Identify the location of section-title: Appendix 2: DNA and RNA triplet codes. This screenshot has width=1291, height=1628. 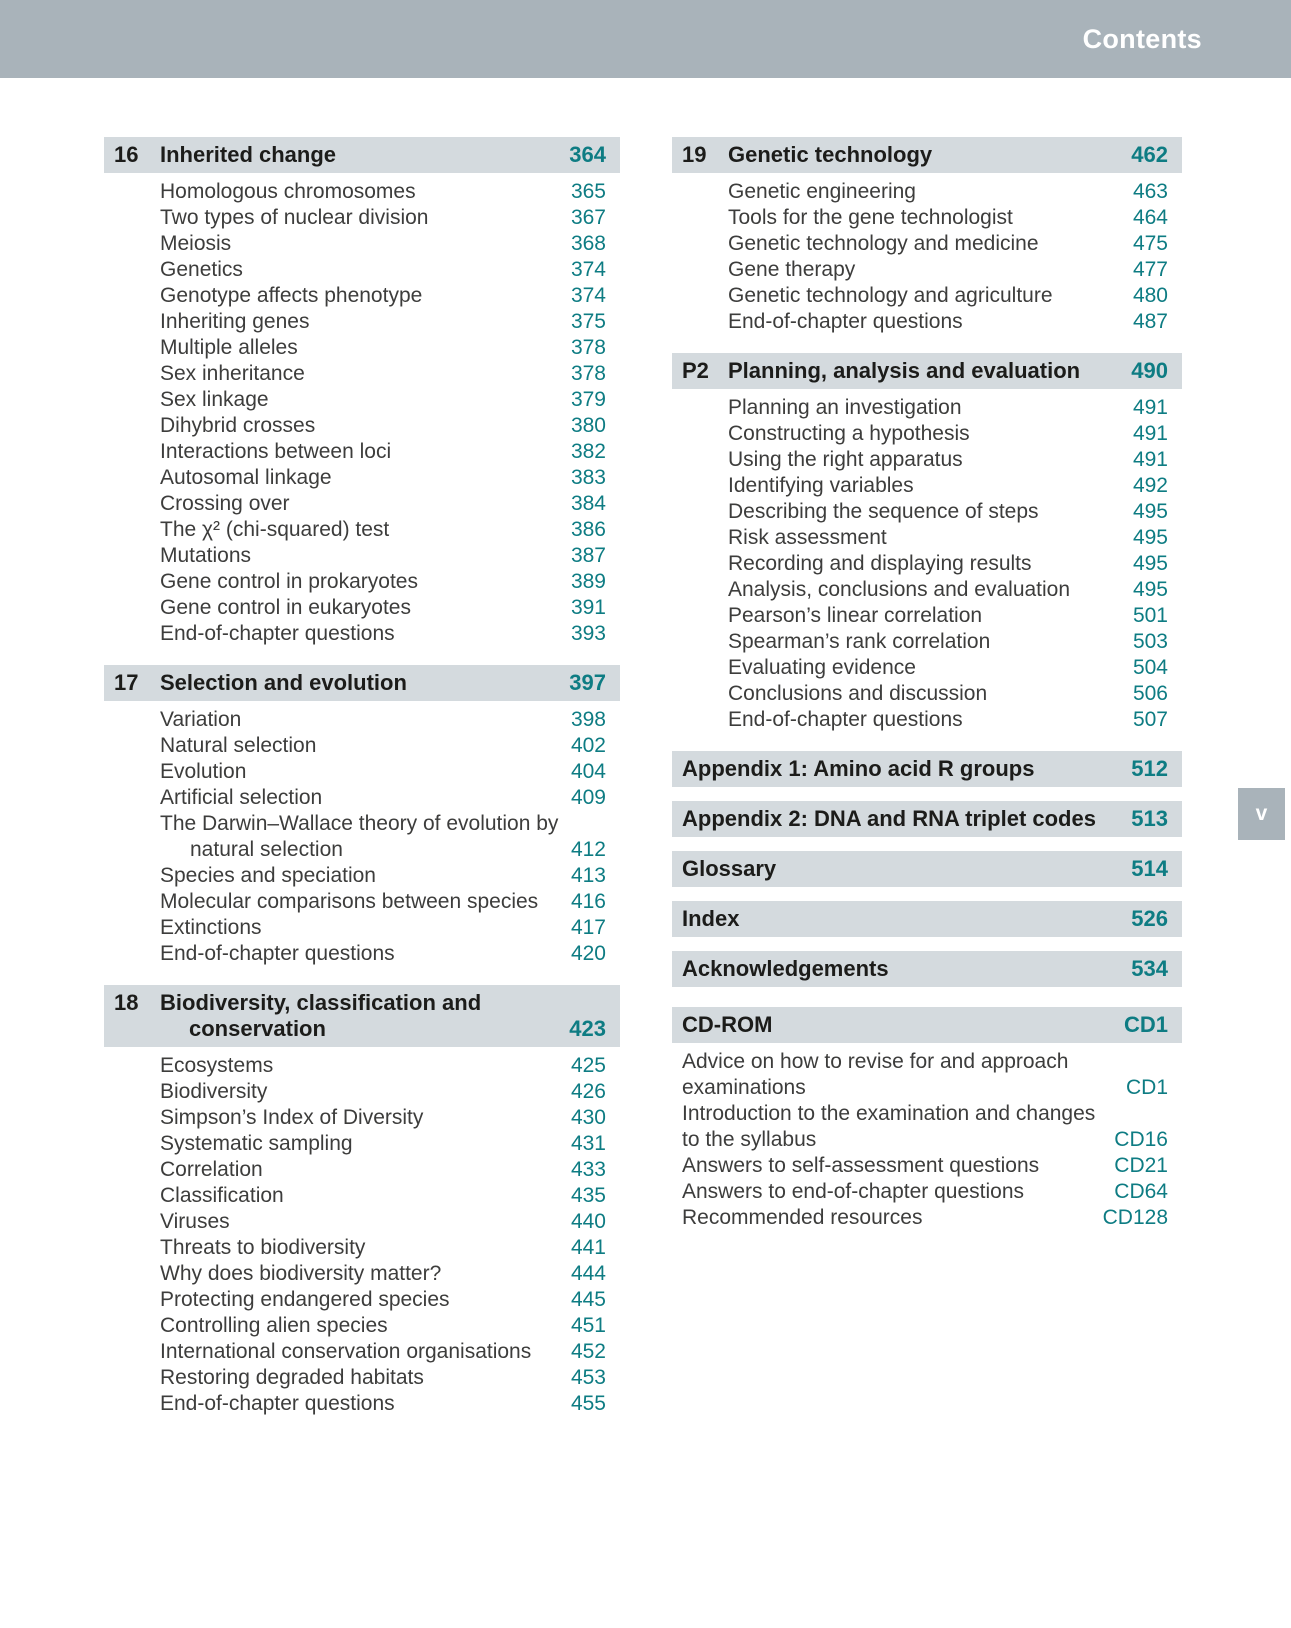
(906, 819).